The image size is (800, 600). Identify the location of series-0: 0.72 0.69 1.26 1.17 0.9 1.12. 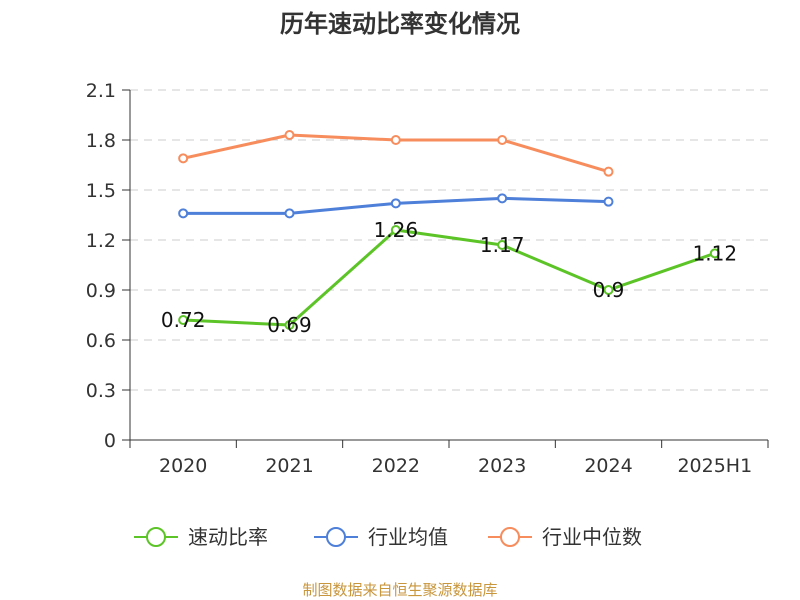
(449, 277).